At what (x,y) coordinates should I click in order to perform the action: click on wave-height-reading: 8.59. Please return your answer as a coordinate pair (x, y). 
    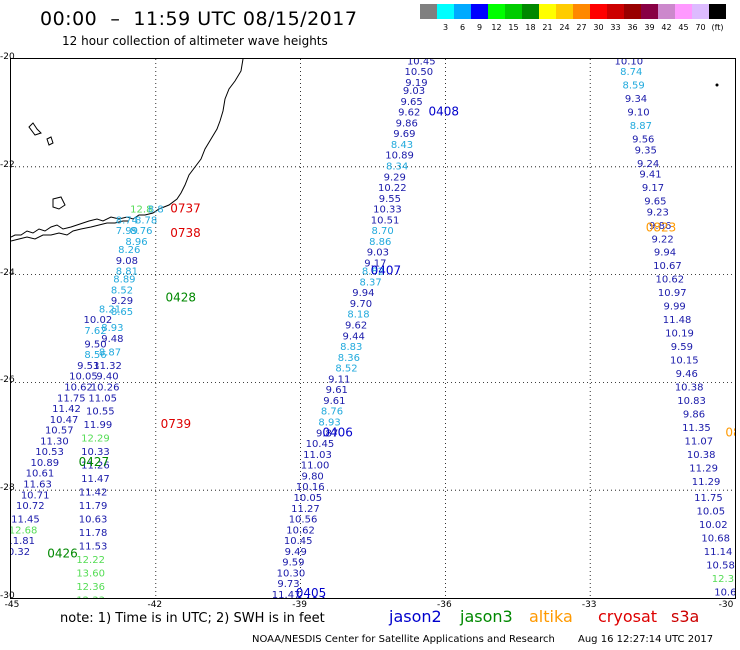
    Looking at the image, I should click on (634, 86).